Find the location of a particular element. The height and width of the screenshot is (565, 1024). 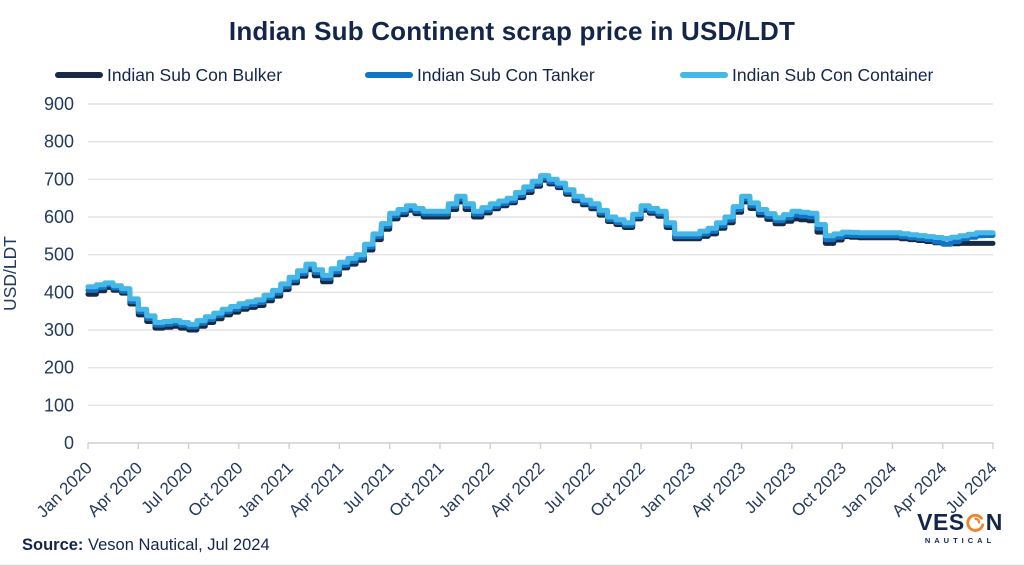

logo-brand-left: VES is located at coordinates (941, 522).